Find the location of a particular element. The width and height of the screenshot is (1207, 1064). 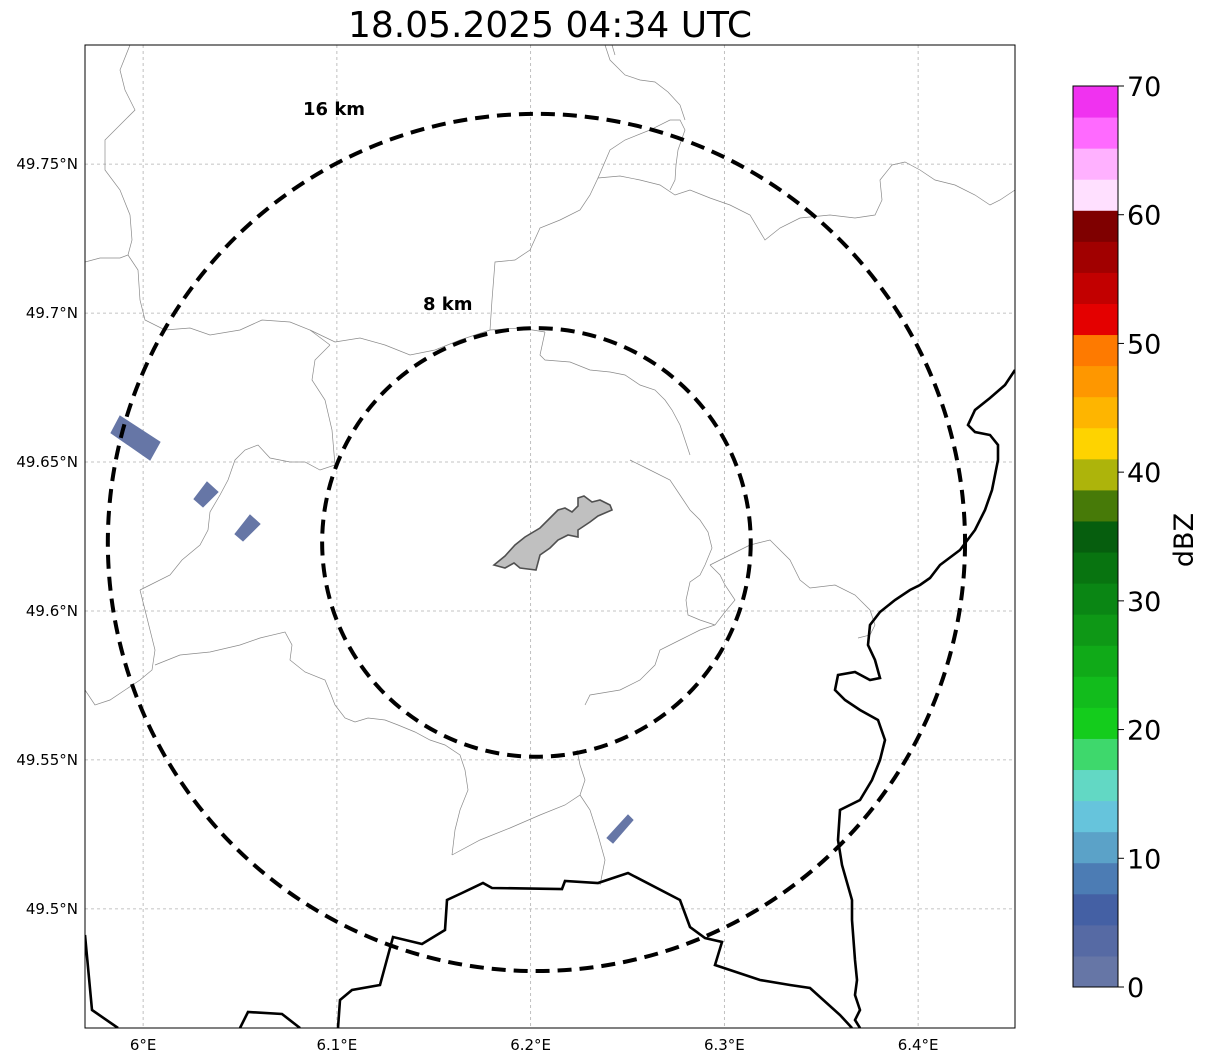

longitude-tick-label: 6.3°E is located at coordinates (724, 1045).